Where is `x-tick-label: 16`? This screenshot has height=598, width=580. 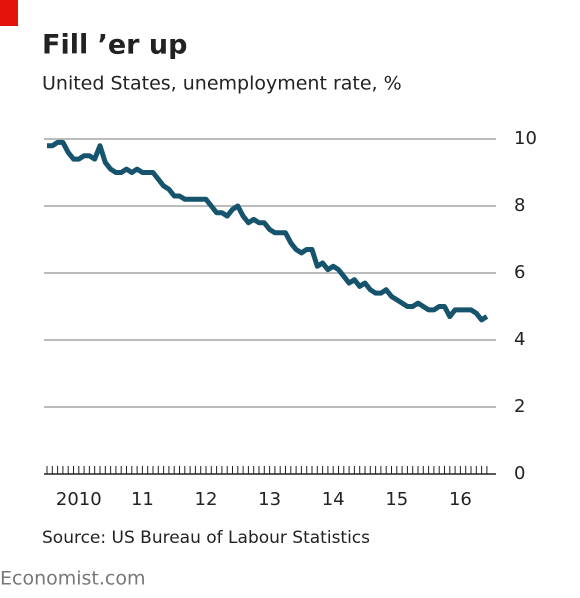 x-tick-label: 16 is located at coordinates (460, 499).